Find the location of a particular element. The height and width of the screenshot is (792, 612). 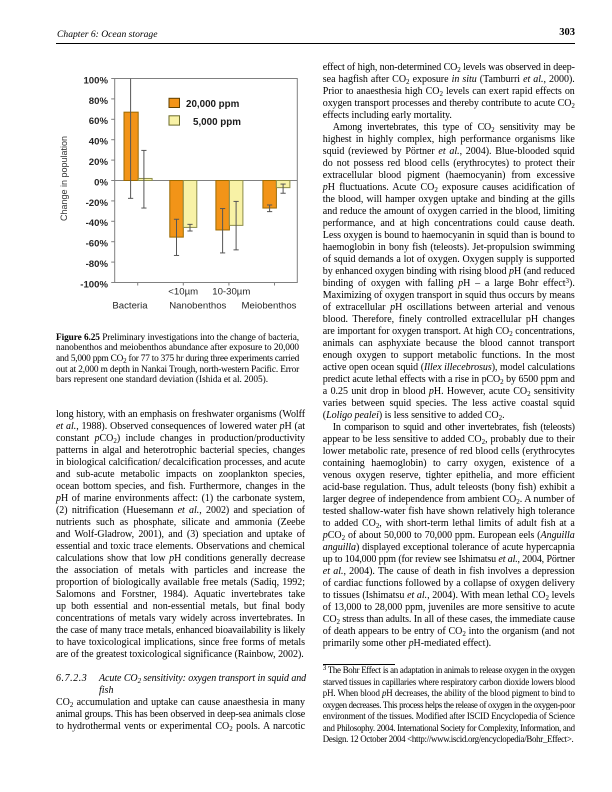

svg-text: 80% is located at coordinates (99, 101).